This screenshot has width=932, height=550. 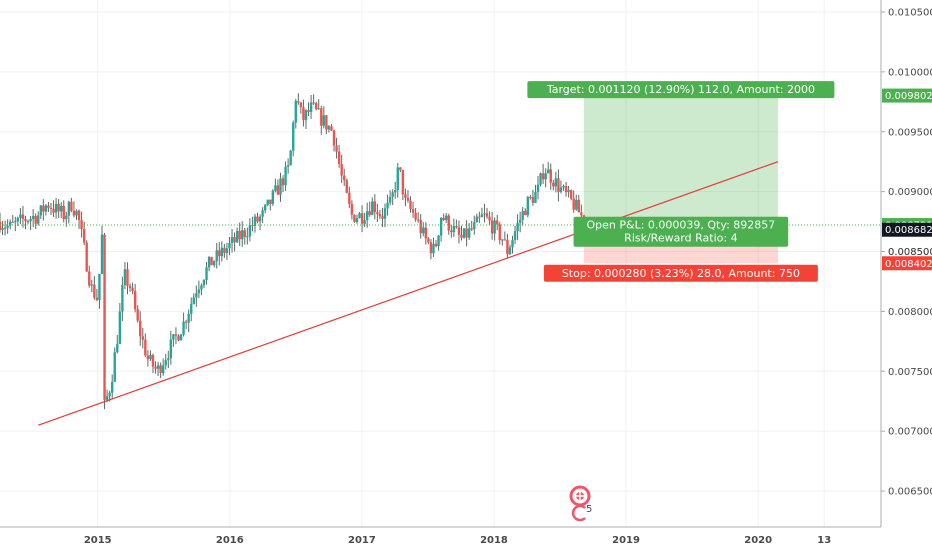 What do you see at coordinates (680, 162) in the screenshot?
I see `profit-zone` at bounding box center [680, 162].